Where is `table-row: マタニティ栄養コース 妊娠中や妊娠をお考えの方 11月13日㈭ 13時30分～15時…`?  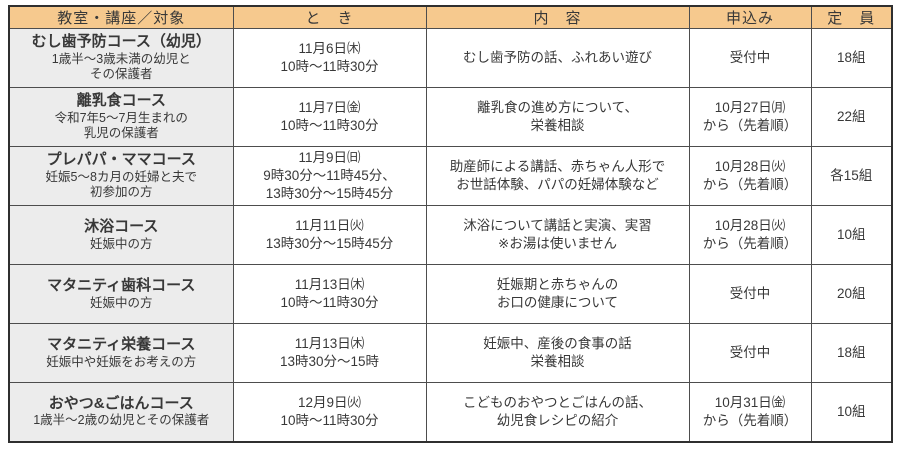 table-row: マタニティ栄養コース 妊娠中や妊娠をお考えの方 11月13日㈭ 13時30分～15時… is located at coordinates (450, 353).